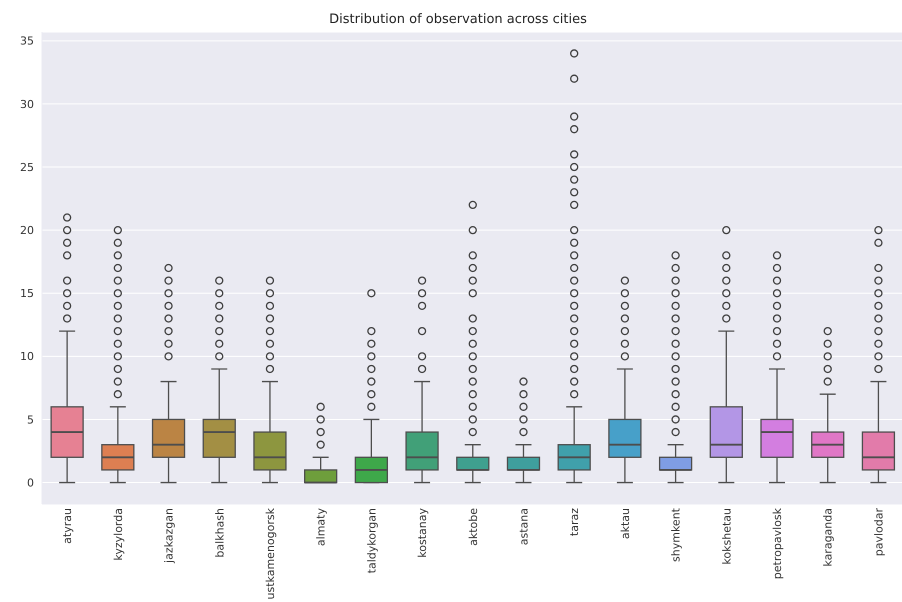  Describe the element at coordinates (473, 527) in the screenshot. I see `x-tick-label: aktobe` at that location.